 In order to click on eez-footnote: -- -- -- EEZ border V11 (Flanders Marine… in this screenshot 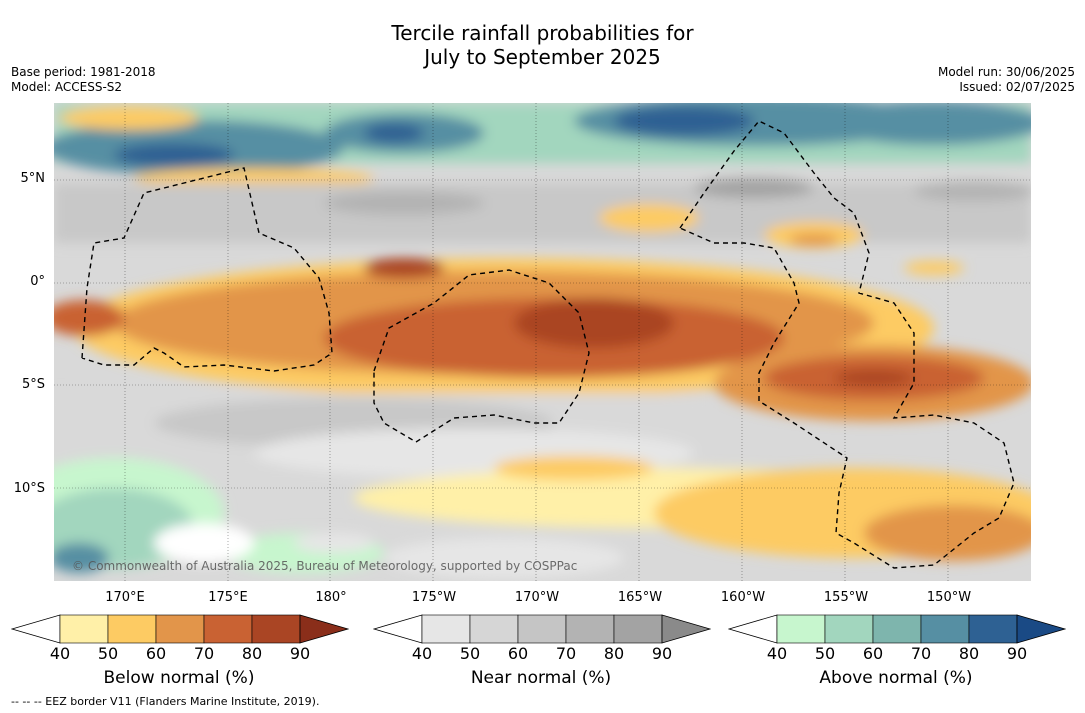, I will do `click(165, 701)`.